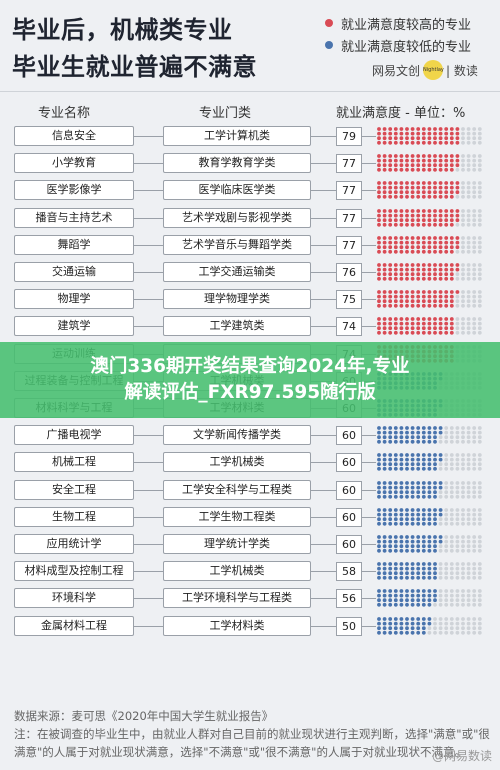 This screenshot has height=770, width=500. Describe the element at coordinates (237, 217) in the screenshot. I see `category-label: 艺术学戏剧与影视学类` at that location.